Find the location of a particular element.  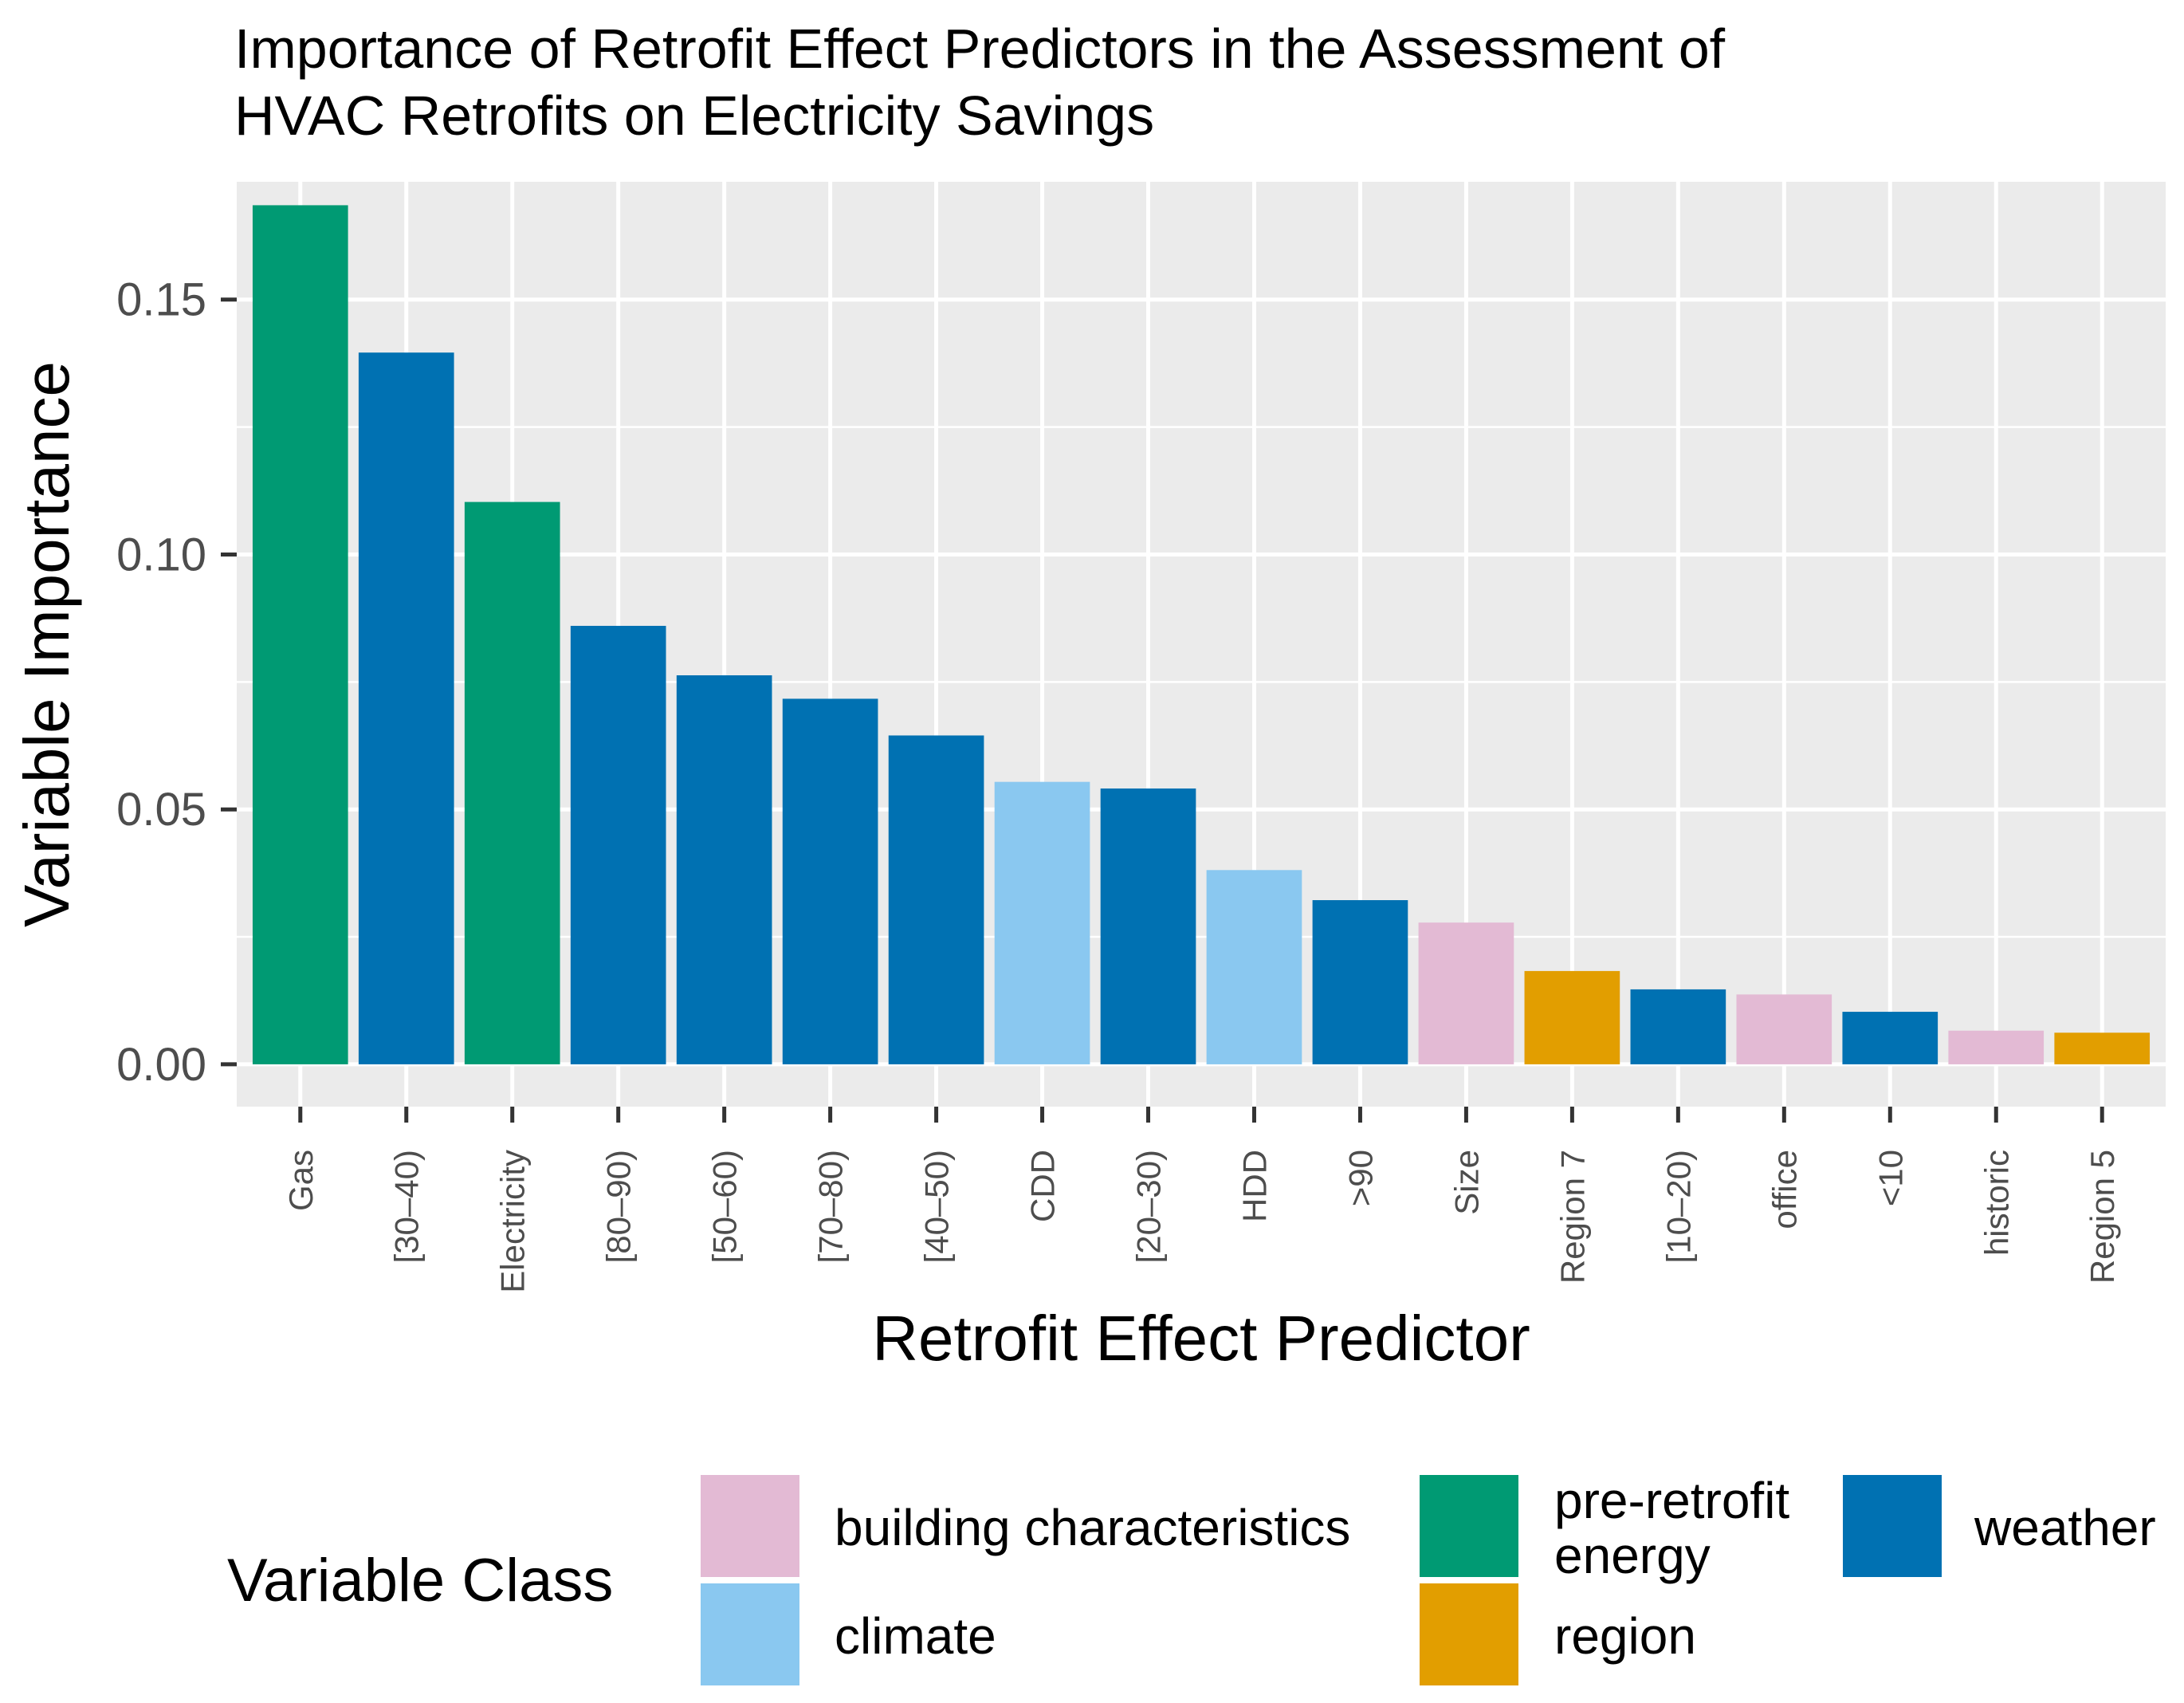

bar-electricity is located at coordinates (512, 782).